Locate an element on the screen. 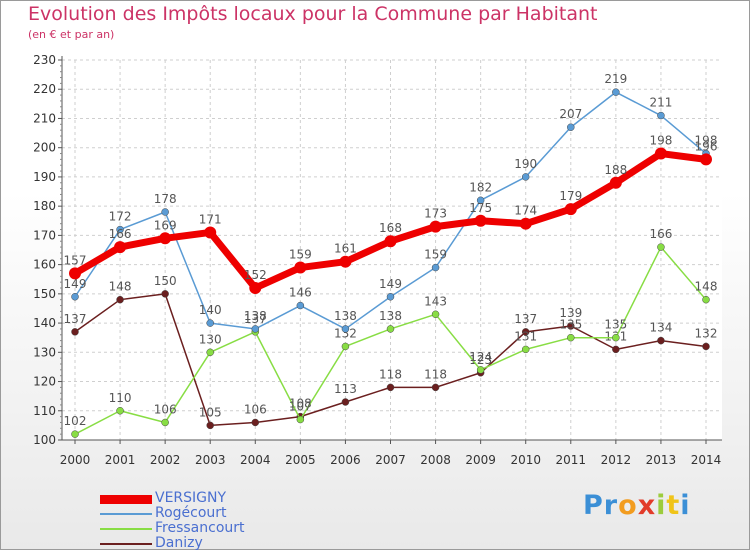 The height and width of the screenshot is (552, 750). x-tick-label: 2000 is located at coordinates (75, 460).